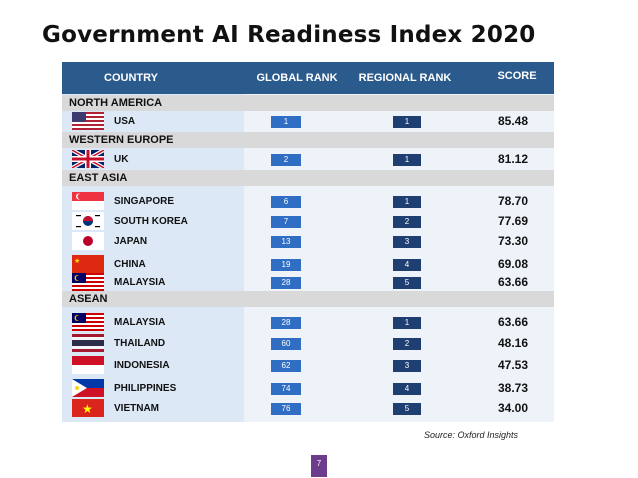 The image size is (638, 478). What do you see at coordinates (286, 344) in the screenshot?
I see `global-rank-badge: 60` at bounding box center [286, 344].